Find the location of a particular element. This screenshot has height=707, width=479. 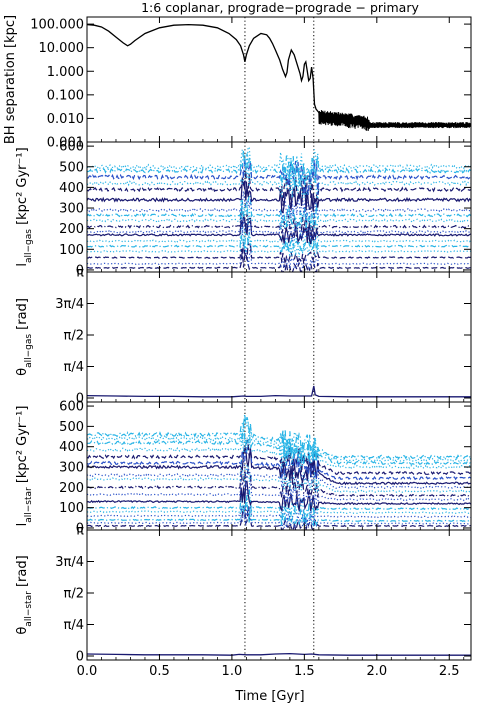

plot-area-l_star is located at coordinates (279, 466).